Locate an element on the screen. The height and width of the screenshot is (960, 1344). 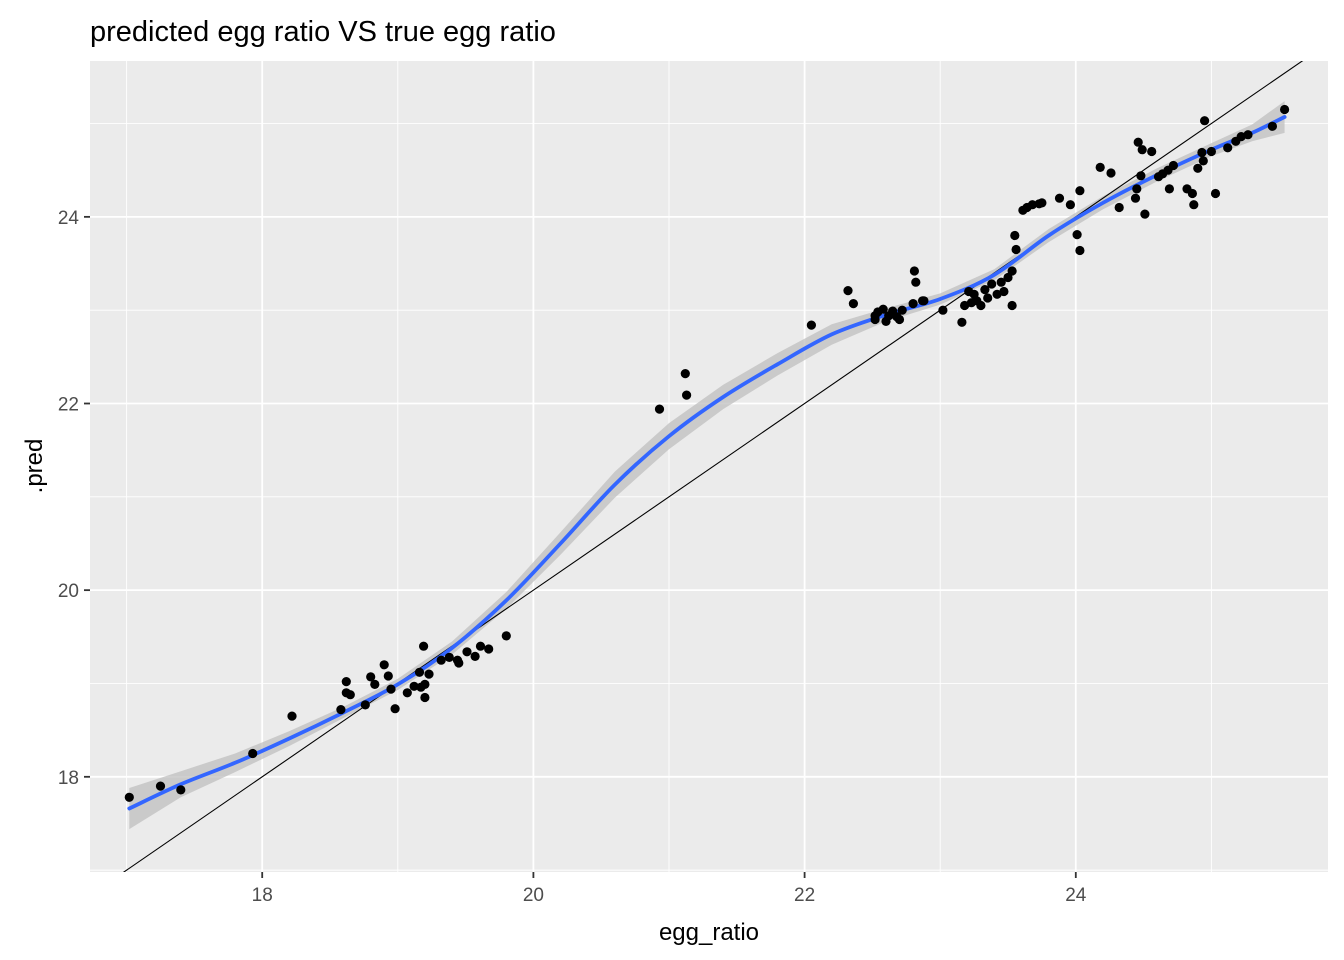
x-tick-label: 18 is located at coordinates (262, 895).